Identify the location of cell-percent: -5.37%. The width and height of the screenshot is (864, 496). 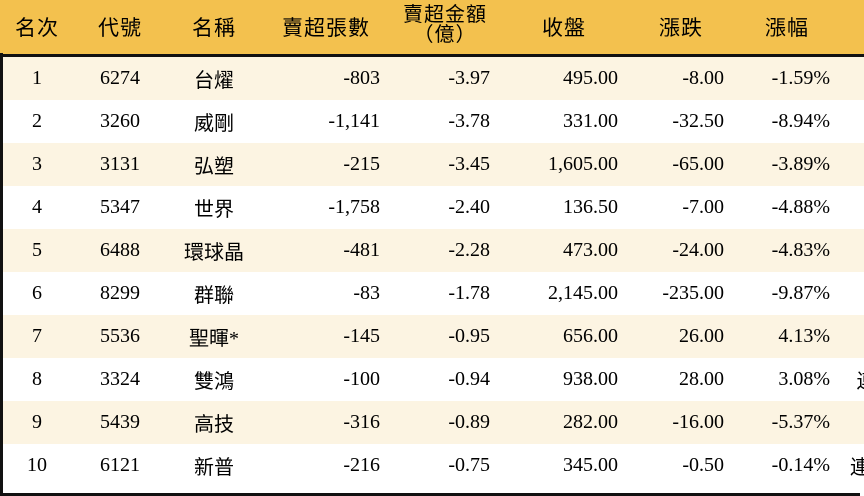
(800, 422).